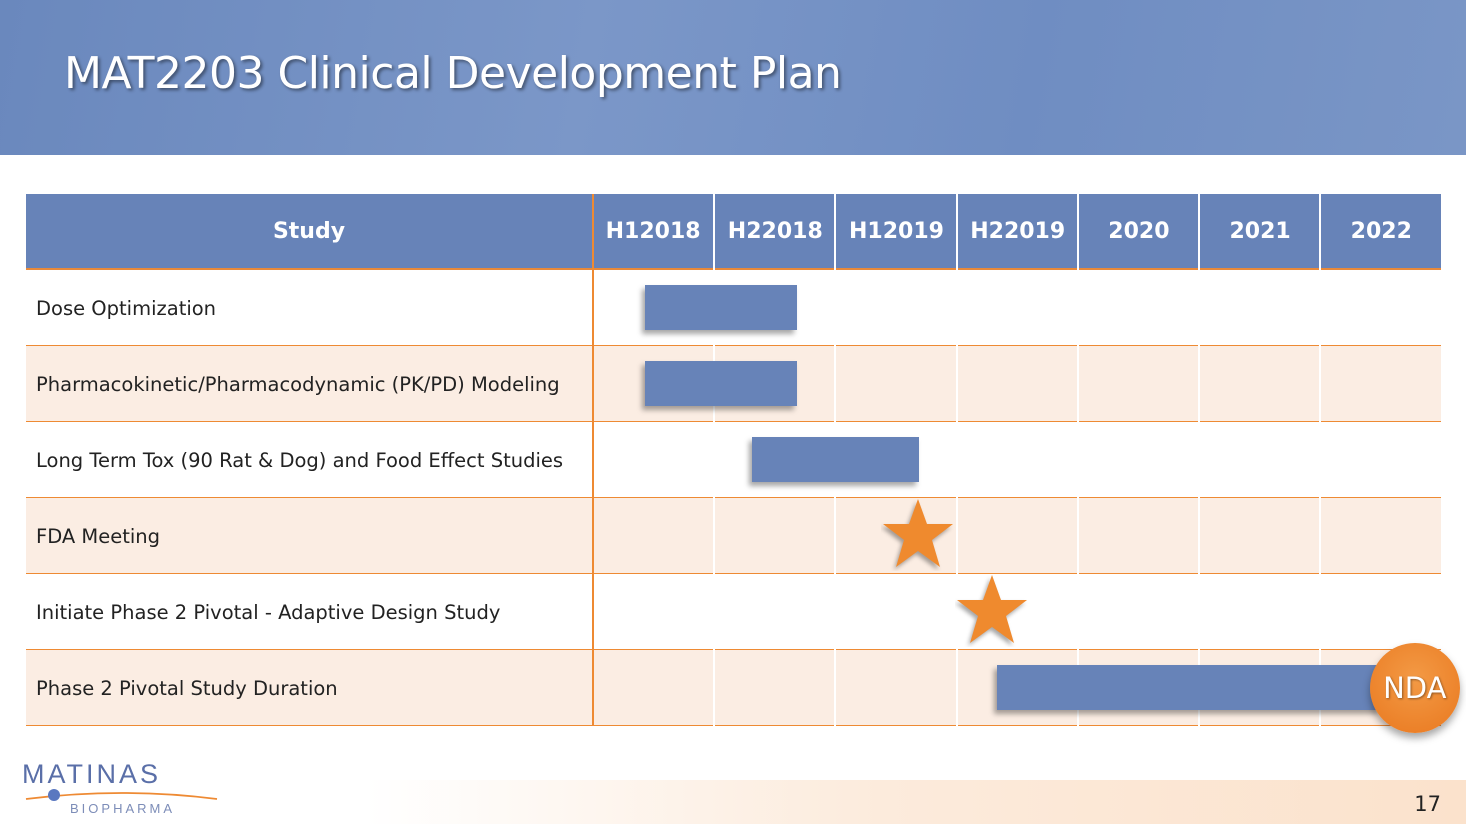 This screenshot has height=824, width=1466. I want to click on study-column-divider, so click(593, 460).